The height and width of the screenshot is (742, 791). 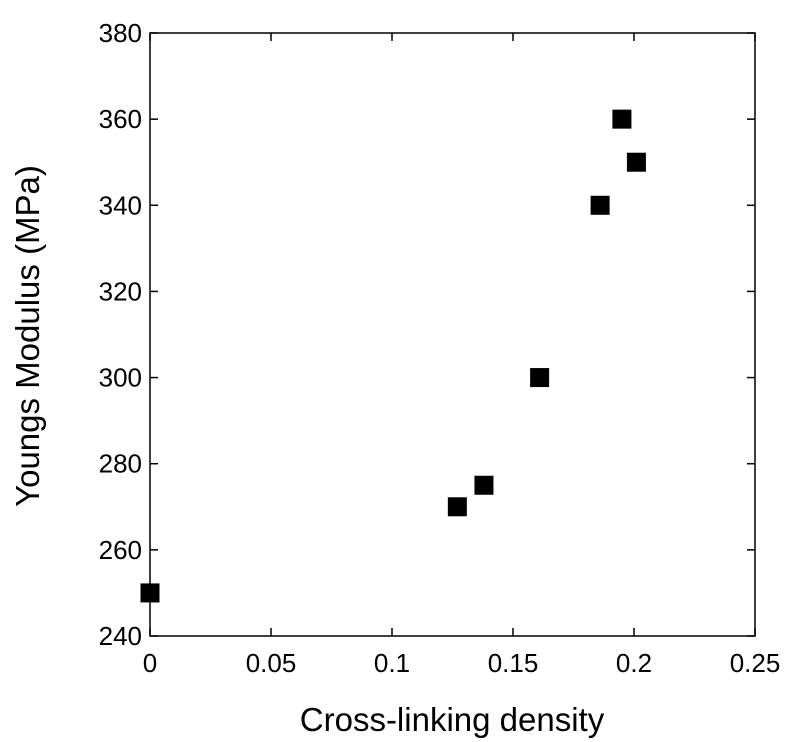 What do you see at coordinates (120, 33) in the screenshot?
I see `y-tick-label: 380` at bounding box center [120, 33].